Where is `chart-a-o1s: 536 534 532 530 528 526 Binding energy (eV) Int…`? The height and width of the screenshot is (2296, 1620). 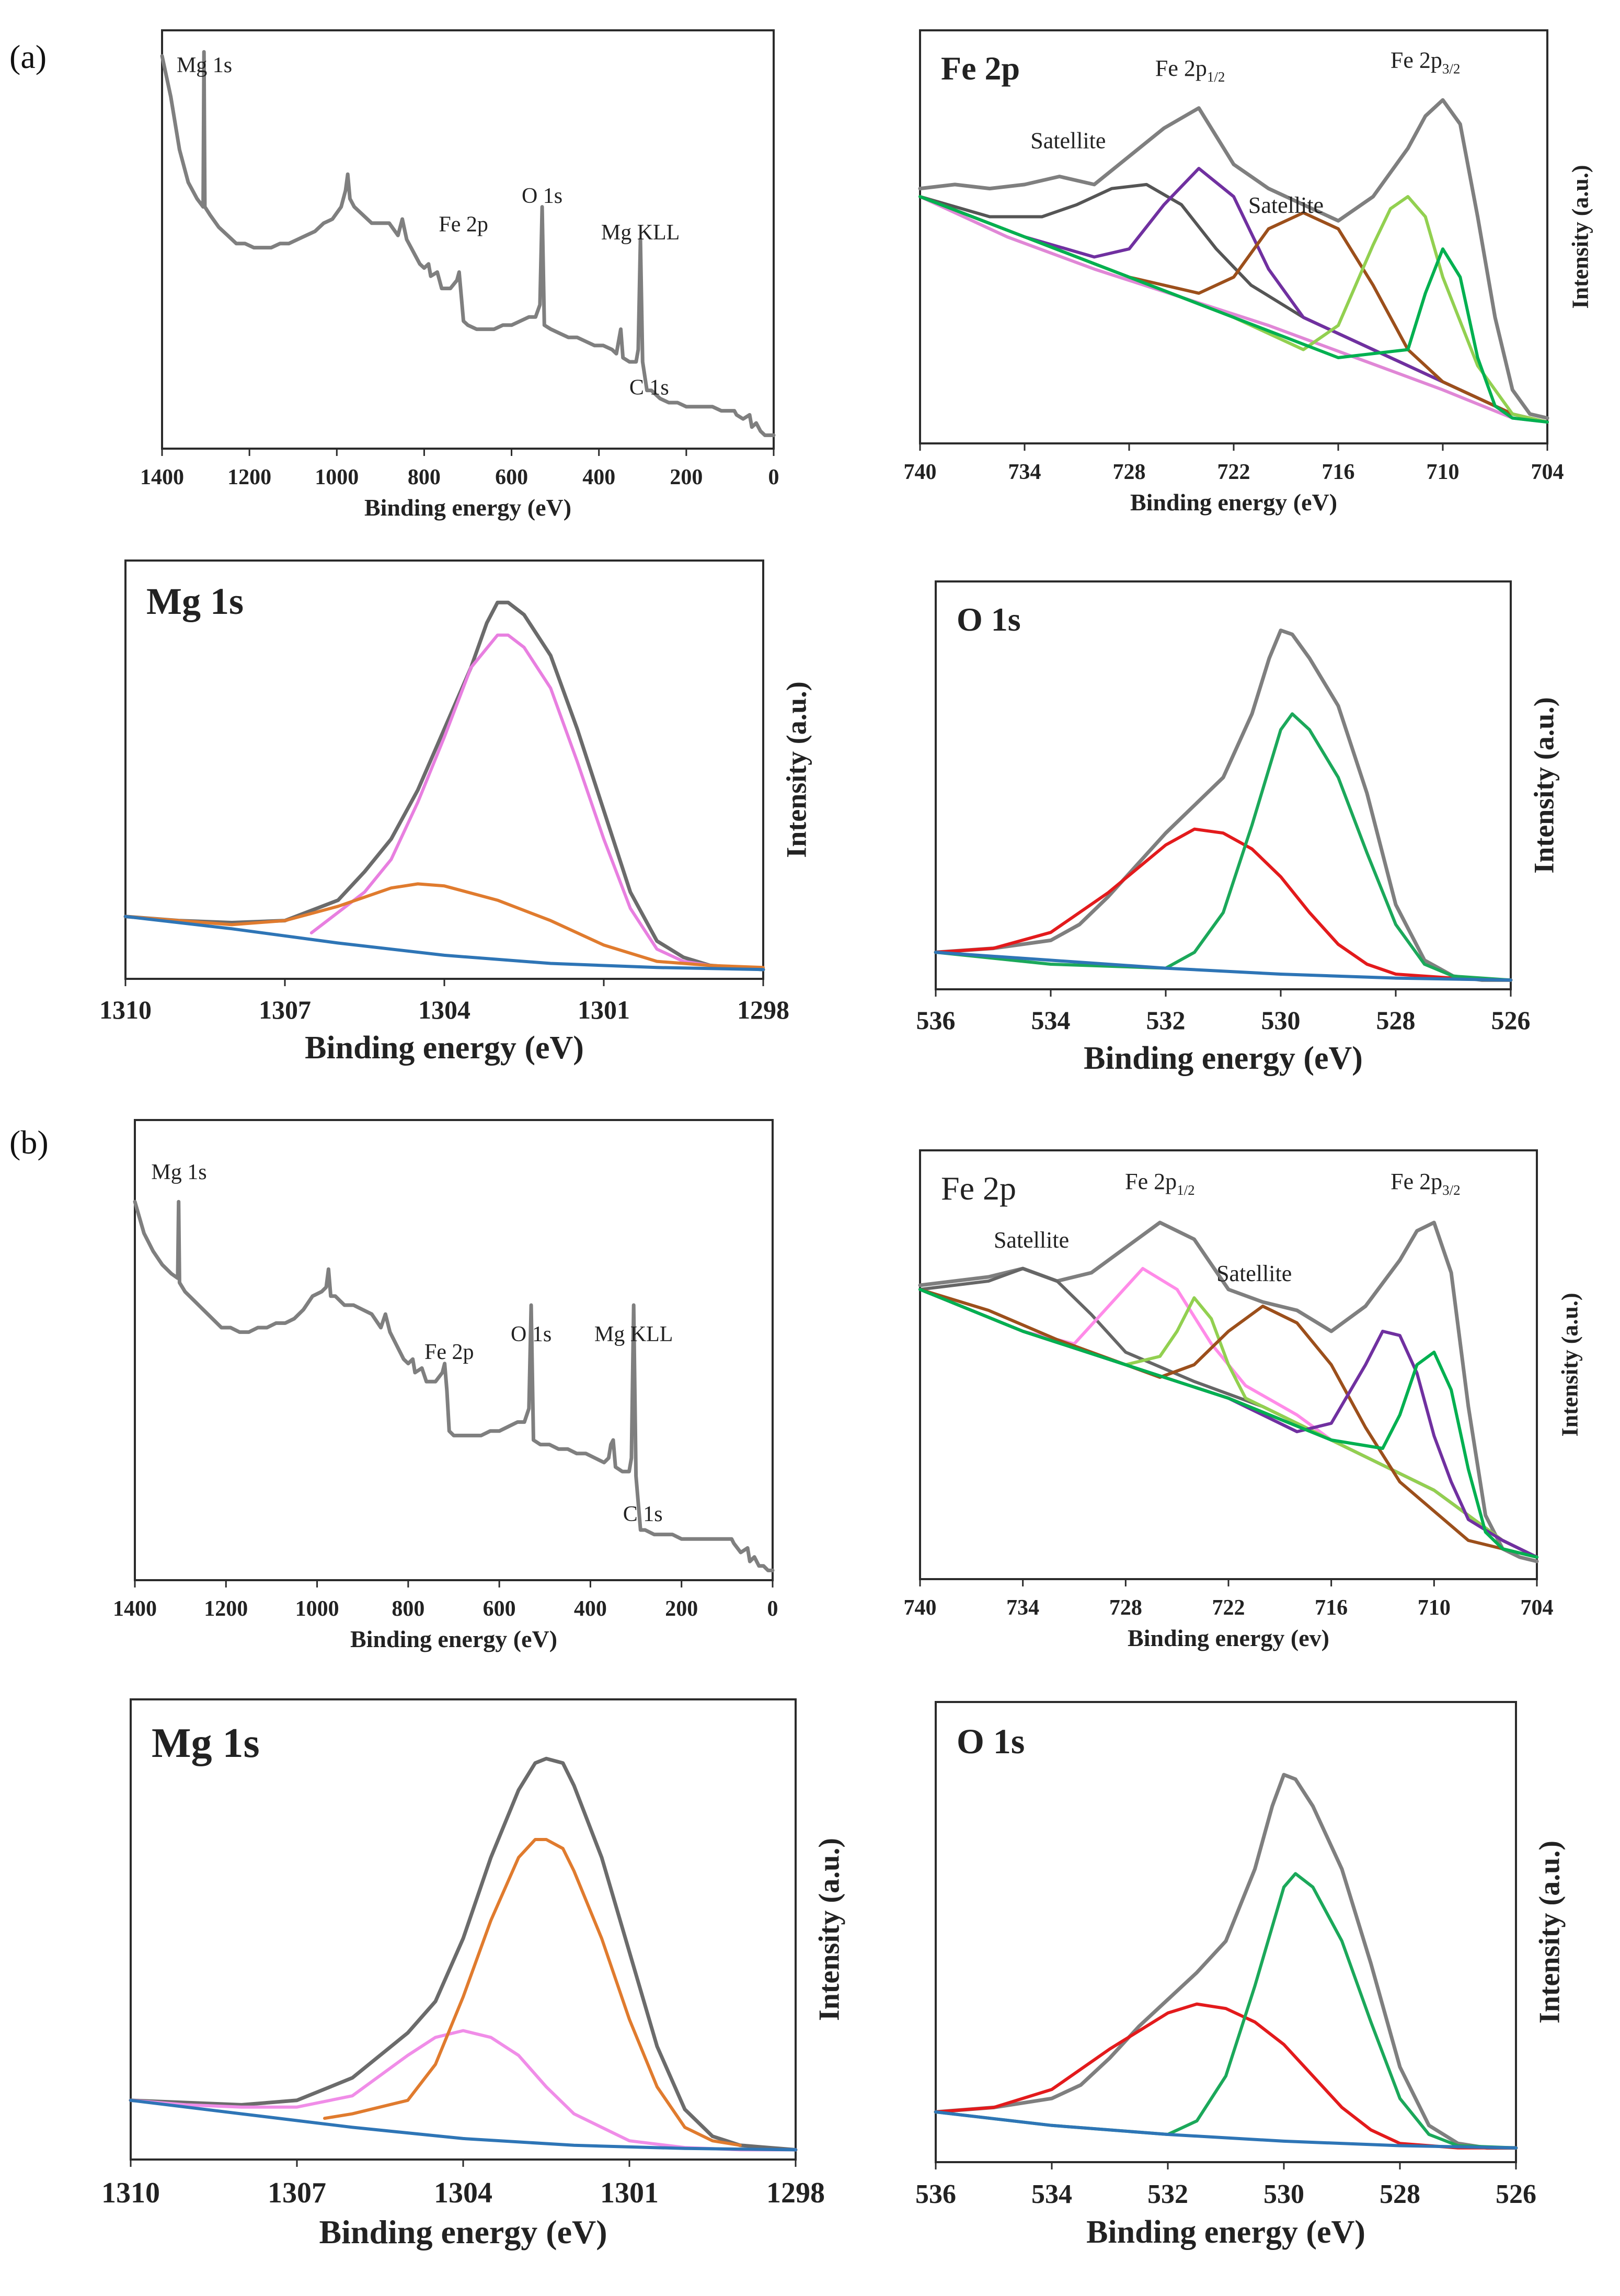 chart-a-o1s: 536 534 532 530 528 526 Binding energy (eV) Int… is located at coordinates (1238, 828).